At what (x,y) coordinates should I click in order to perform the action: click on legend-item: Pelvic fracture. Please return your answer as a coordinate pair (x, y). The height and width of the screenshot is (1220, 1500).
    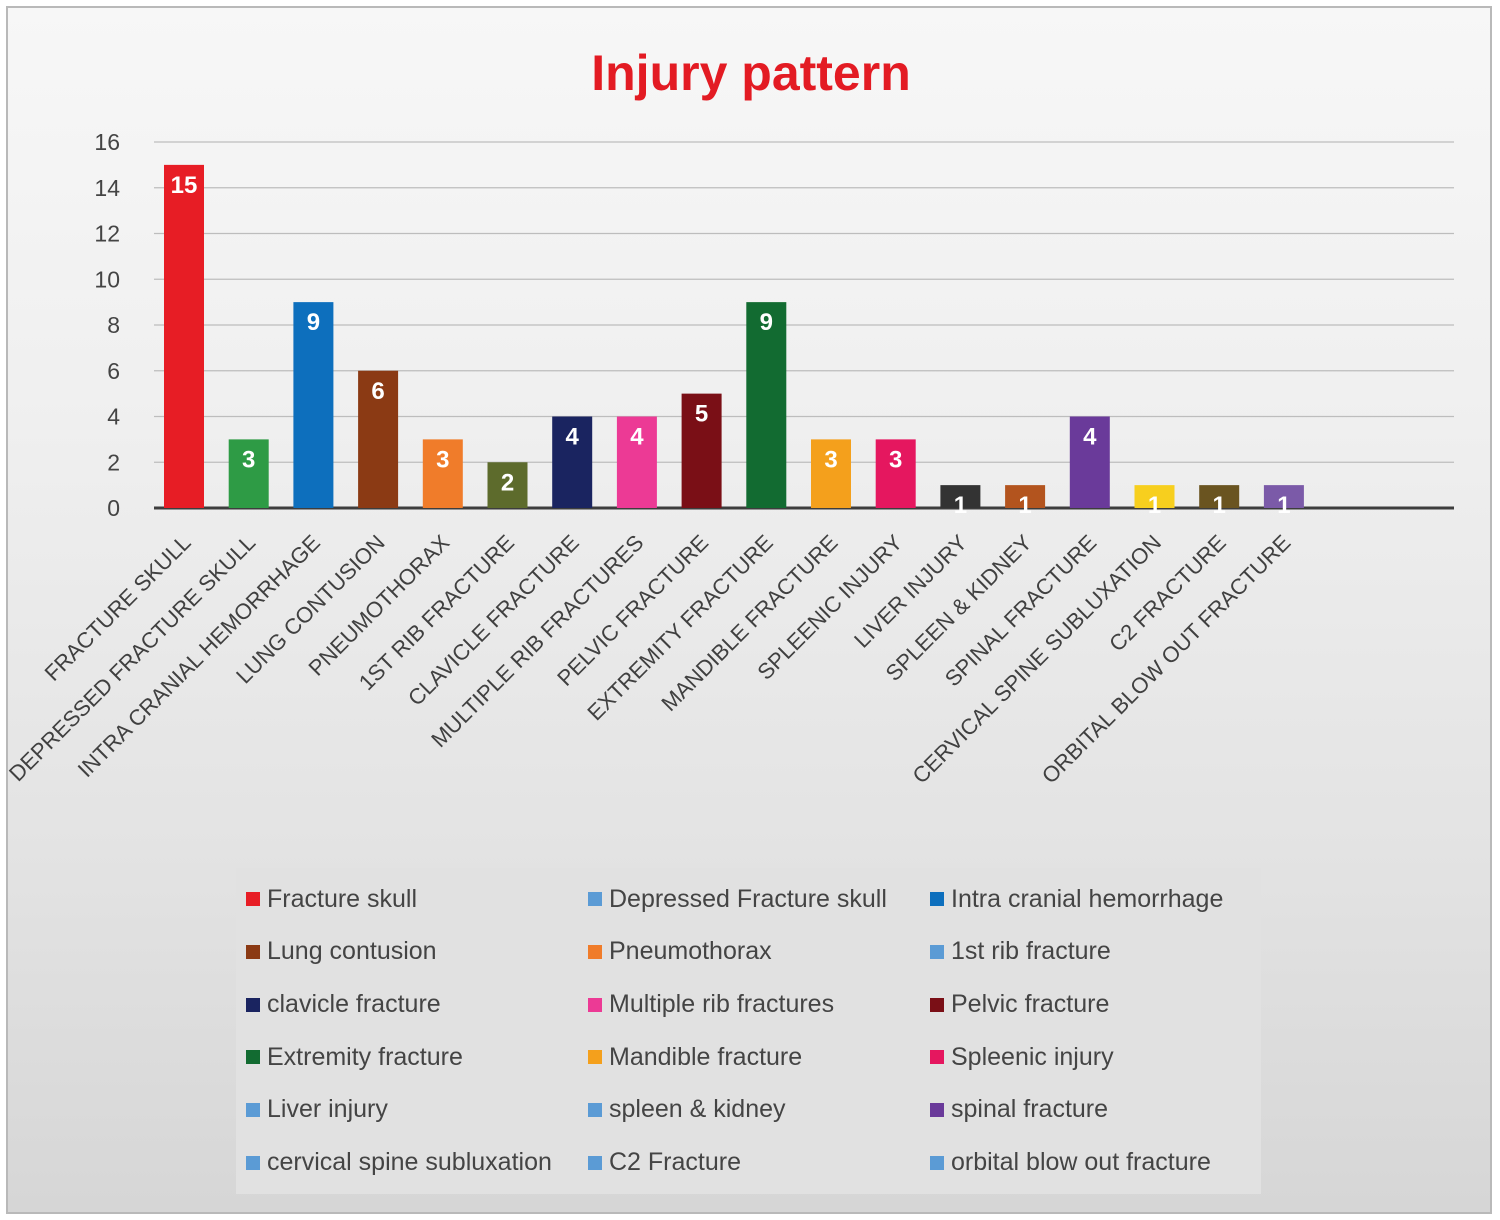
    Looking at the image, I should click on (1100, 1004).